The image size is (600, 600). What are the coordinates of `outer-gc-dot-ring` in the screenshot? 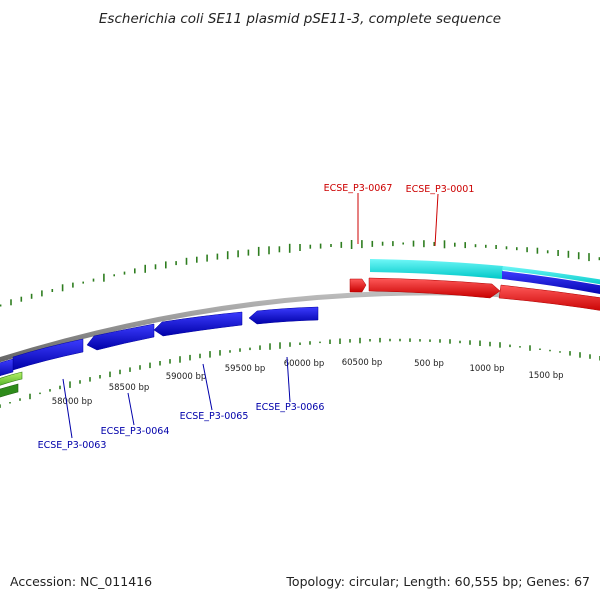 It's located at (300, 273).